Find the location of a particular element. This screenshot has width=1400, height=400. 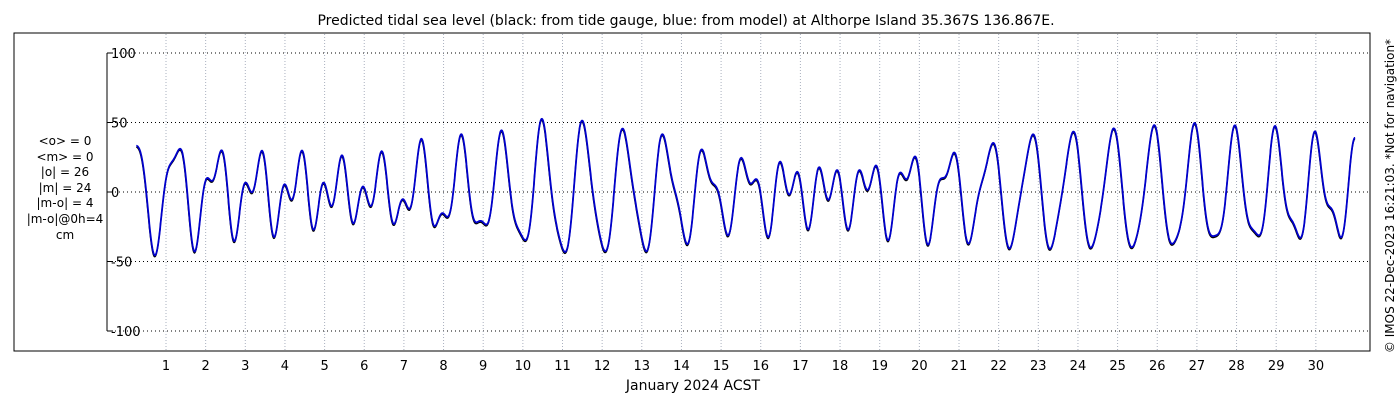

x-tick-label: 5 is located at coordinates (324, 366).